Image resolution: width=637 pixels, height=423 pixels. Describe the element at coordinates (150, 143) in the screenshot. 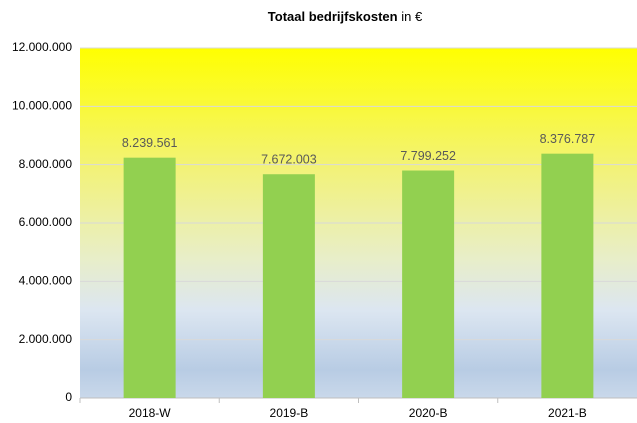

I see `value-label: 8.239.561` at that location.